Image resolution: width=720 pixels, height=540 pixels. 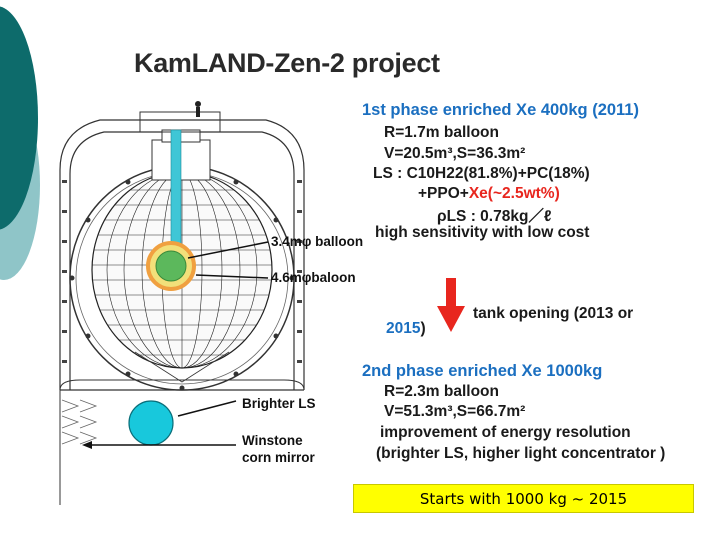 What do you see at coordinates (500, 110) in the screenshot?
I see `phase1-heading: 1st phase enriched Xe 400kg (2011)` at bounding box center [500, 110].